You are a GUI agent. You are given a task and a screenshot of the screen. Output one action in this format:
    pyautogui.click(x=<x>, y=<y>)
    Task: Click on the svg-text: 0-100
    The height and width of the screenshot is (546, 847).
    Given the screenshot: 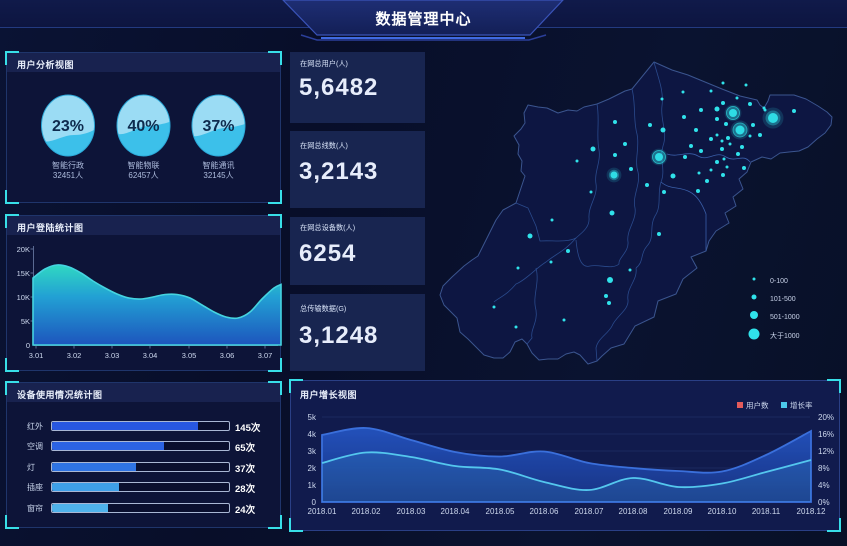 What is the action you would take?
    pyautogui.click(x=779, y=281)
    